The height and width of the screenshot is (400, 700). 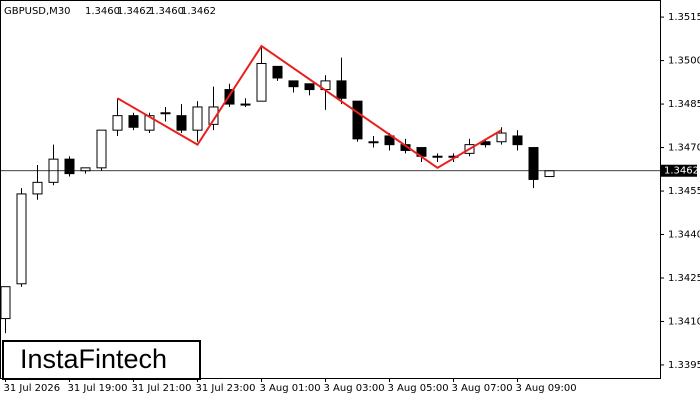 I want to click on brand: InstaFintech, so click(x=93, y=359).